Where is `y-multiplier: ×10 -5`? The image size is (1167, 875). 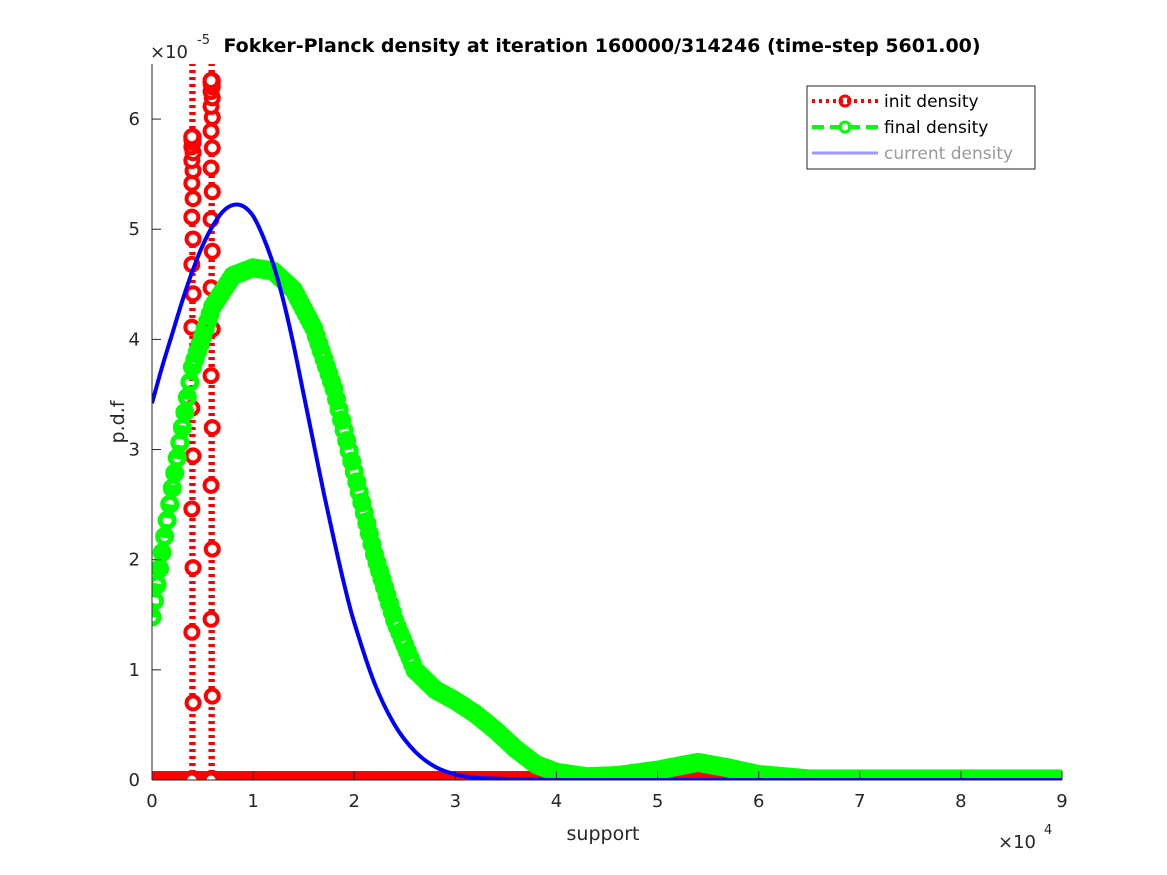
y-multiplier: ×10 -5 is located at coordinates (180, 48).